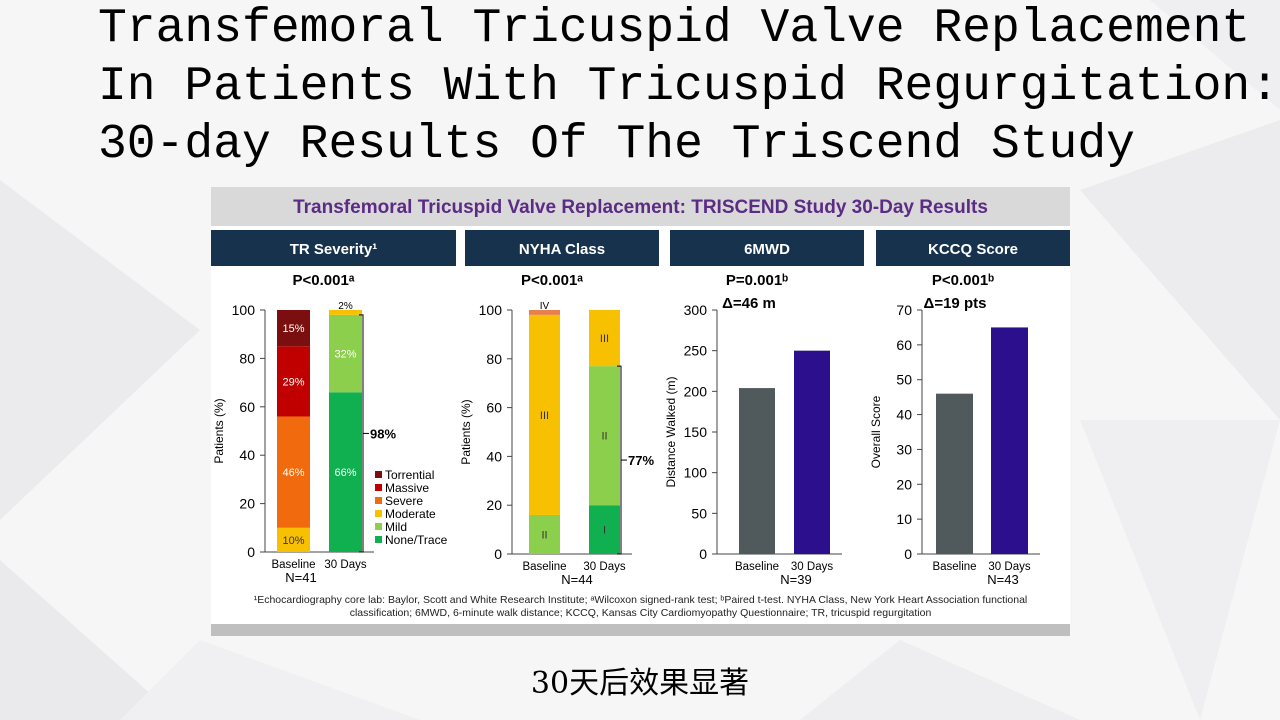 Image resolution: width=1280 pixels, height=720 pixels. I want to click on chart-1-y-label: Patients (%), so click(219, 430).